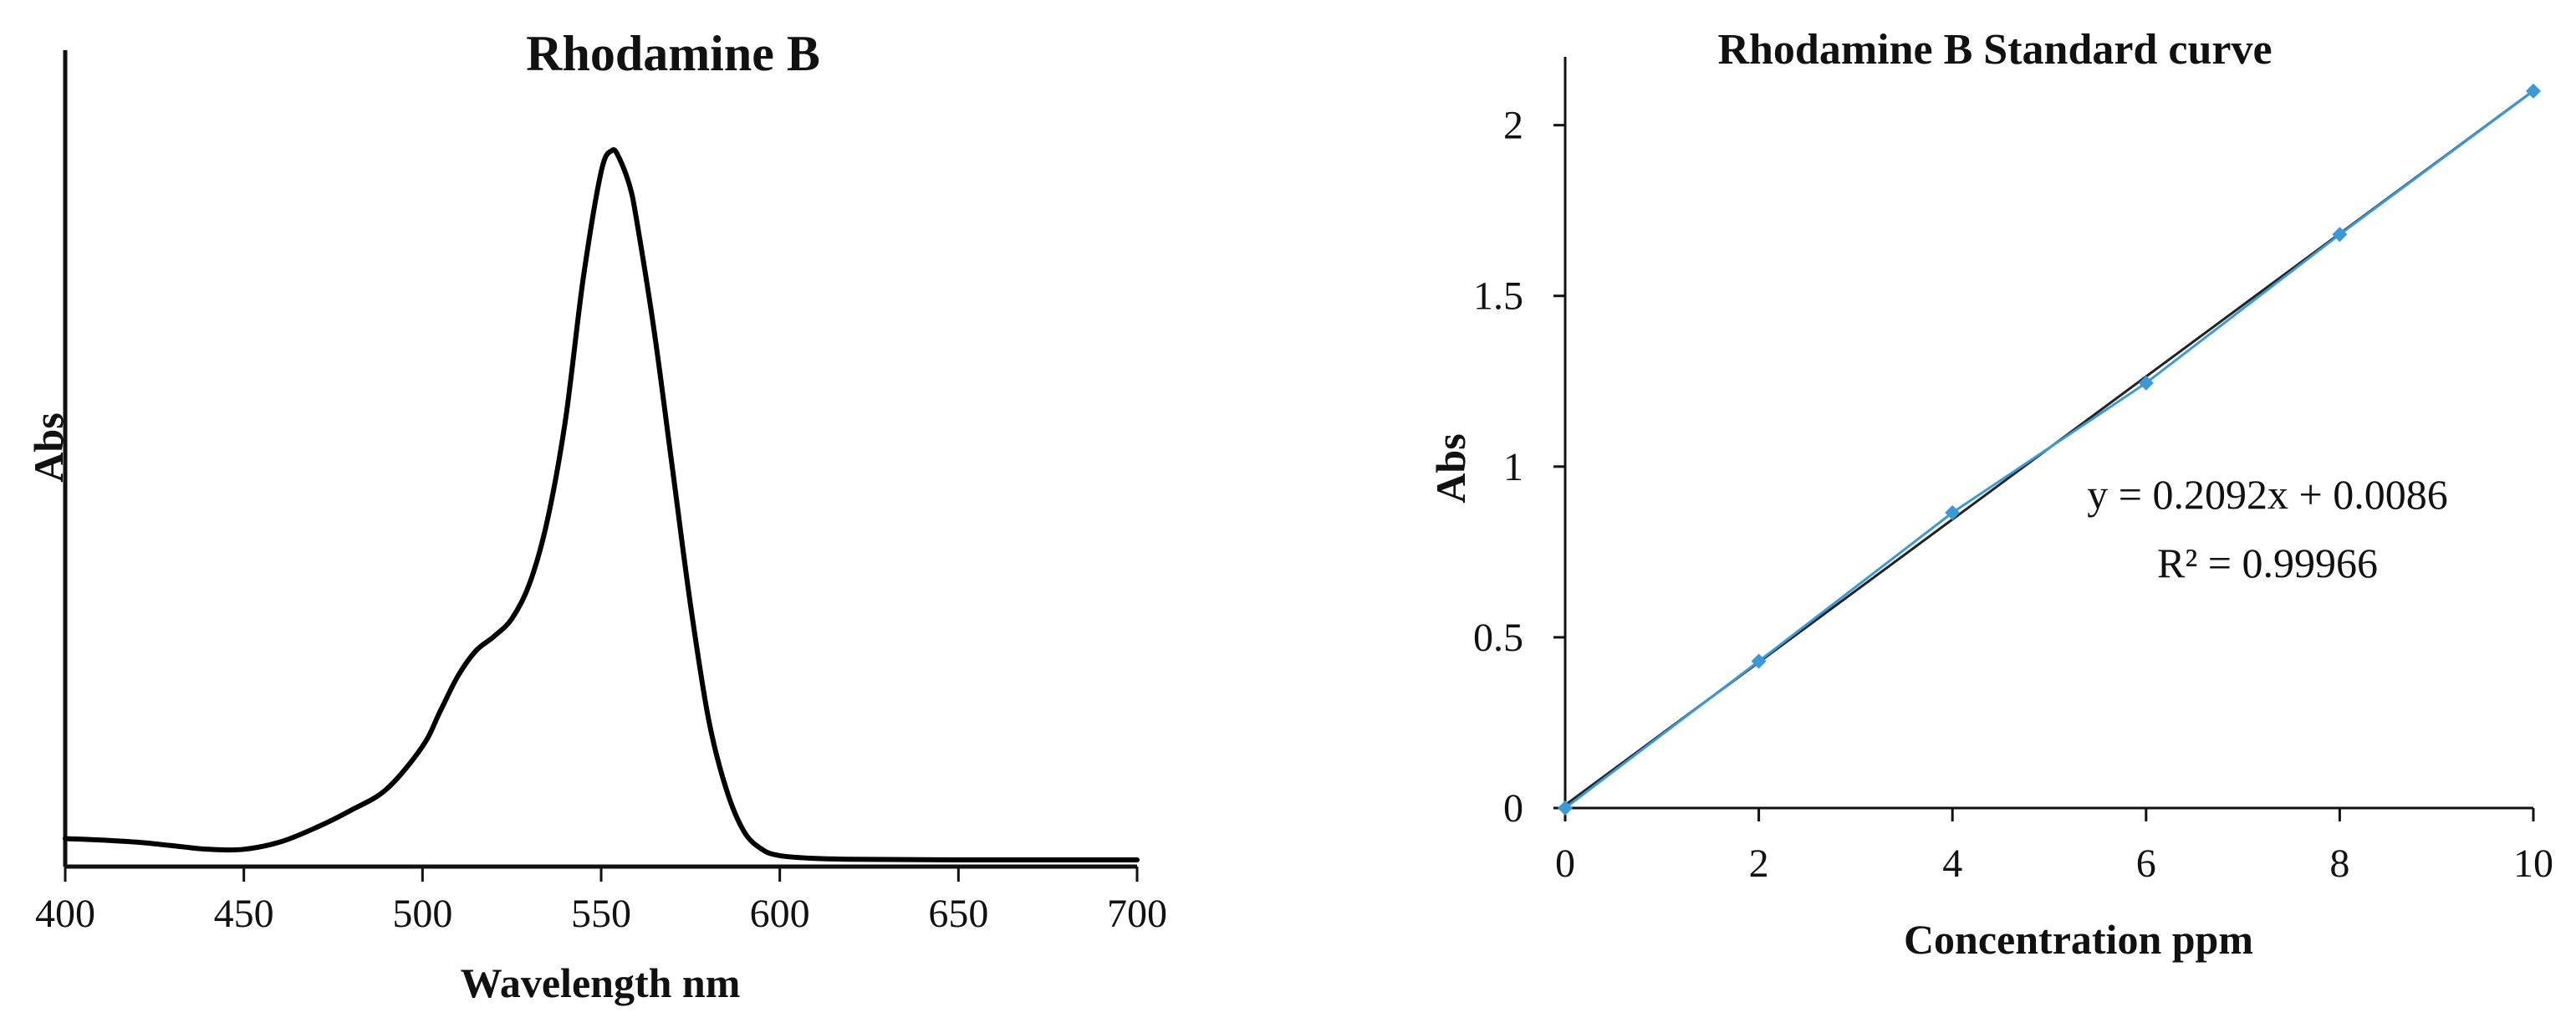  Describe the element at coordinates (1137, 914) in the screenshot. I see `spectrum-x-tick-label: 700` at that location.